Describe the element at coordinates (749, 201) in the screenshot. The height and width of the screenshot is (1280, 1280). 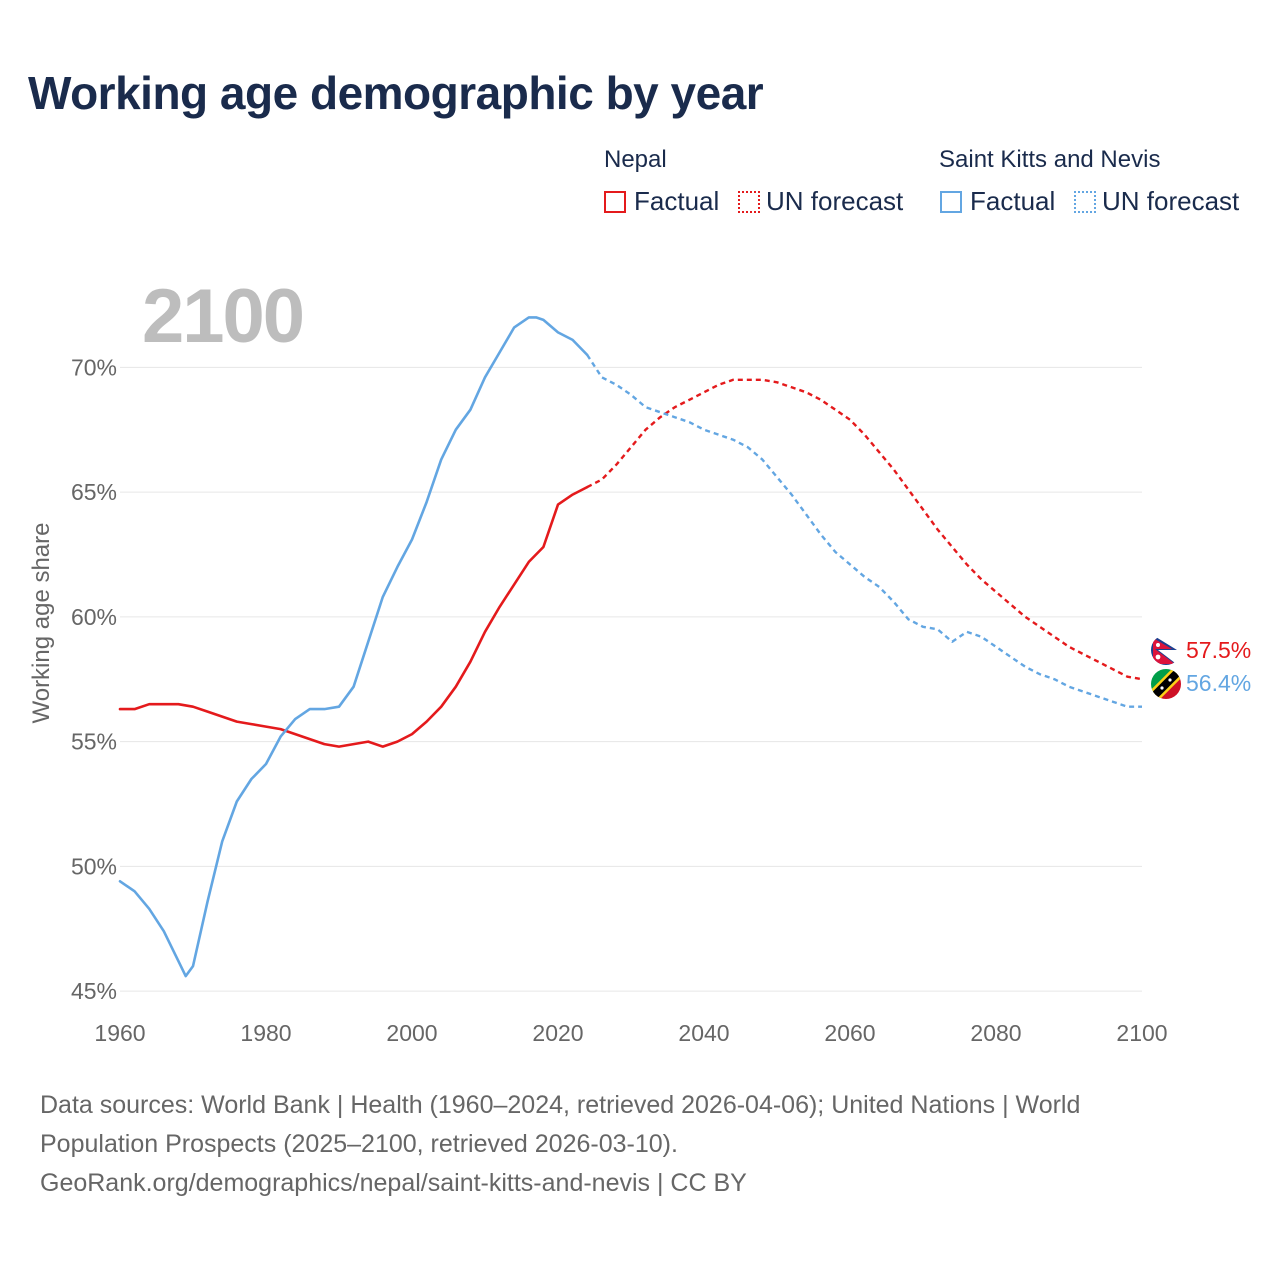
I see `legend-nepal-forecast-swatch` at that location.